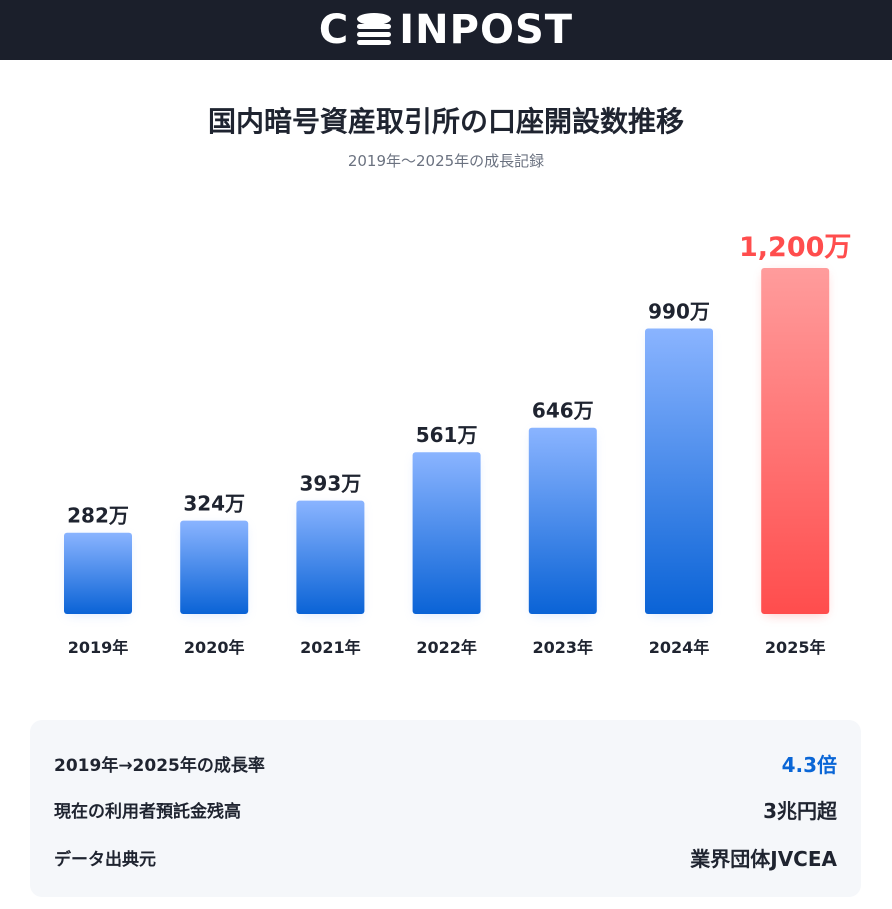 The image size is (892, 909). I want to click on logo-text-right: INPOST, so click(486, 30).